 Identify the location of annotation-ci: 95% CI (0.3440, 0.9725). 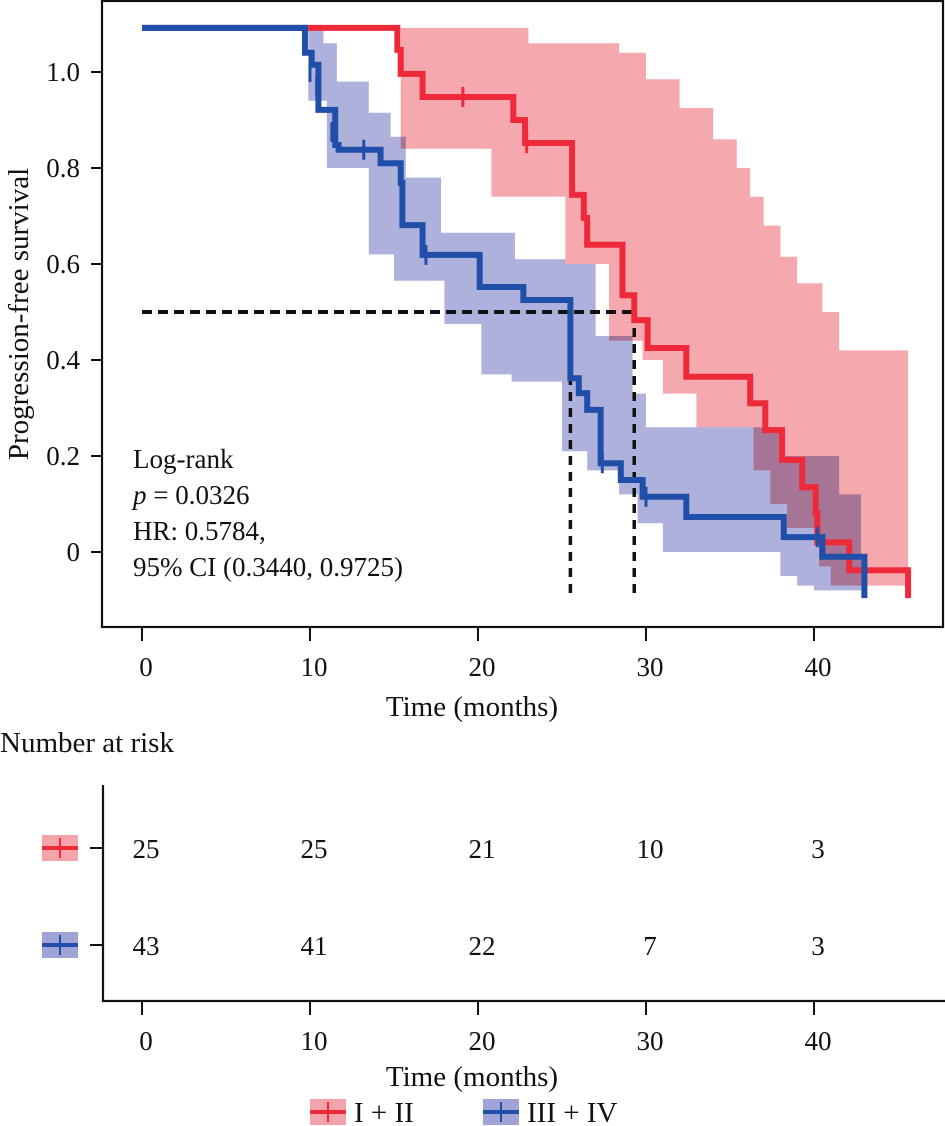
(268, 567).